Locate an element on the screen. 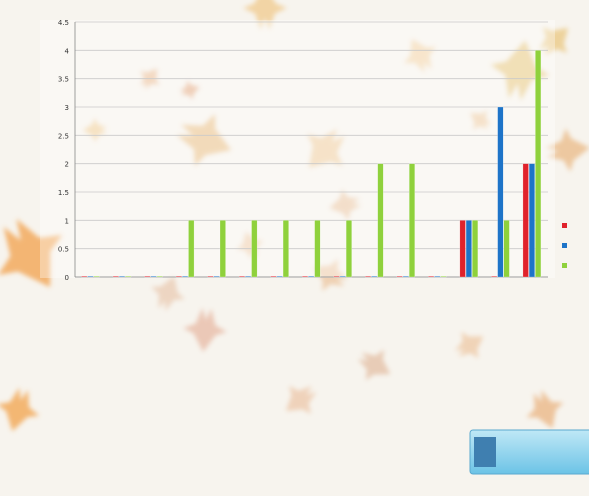 This screenshot has height=496, width=589. banner-box is located at coordinates (529, 452).